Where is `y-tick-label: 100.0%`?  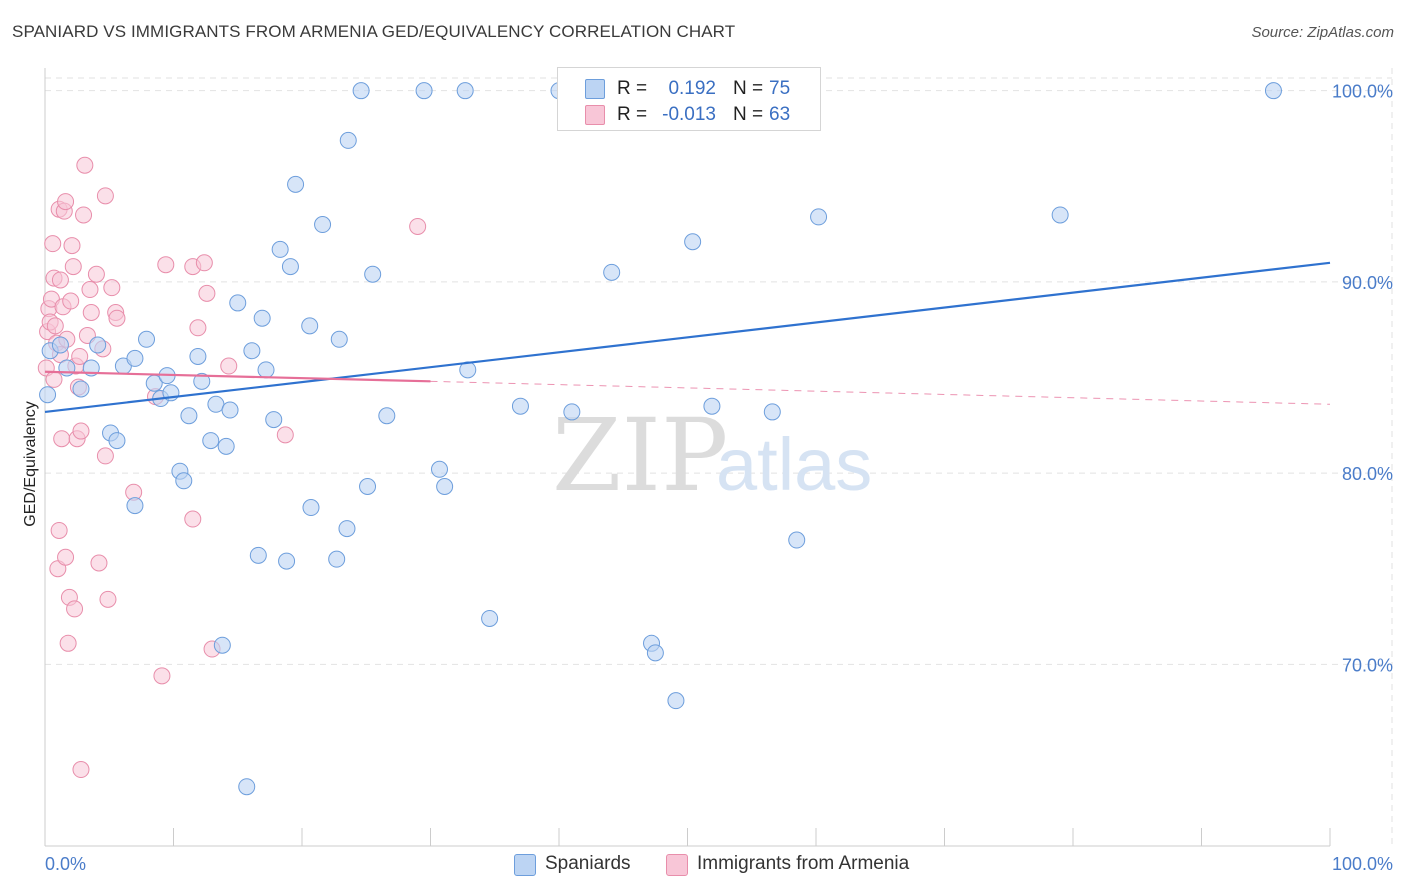 y-tick-label: 100.0% is located at coordinates (1362, 92).